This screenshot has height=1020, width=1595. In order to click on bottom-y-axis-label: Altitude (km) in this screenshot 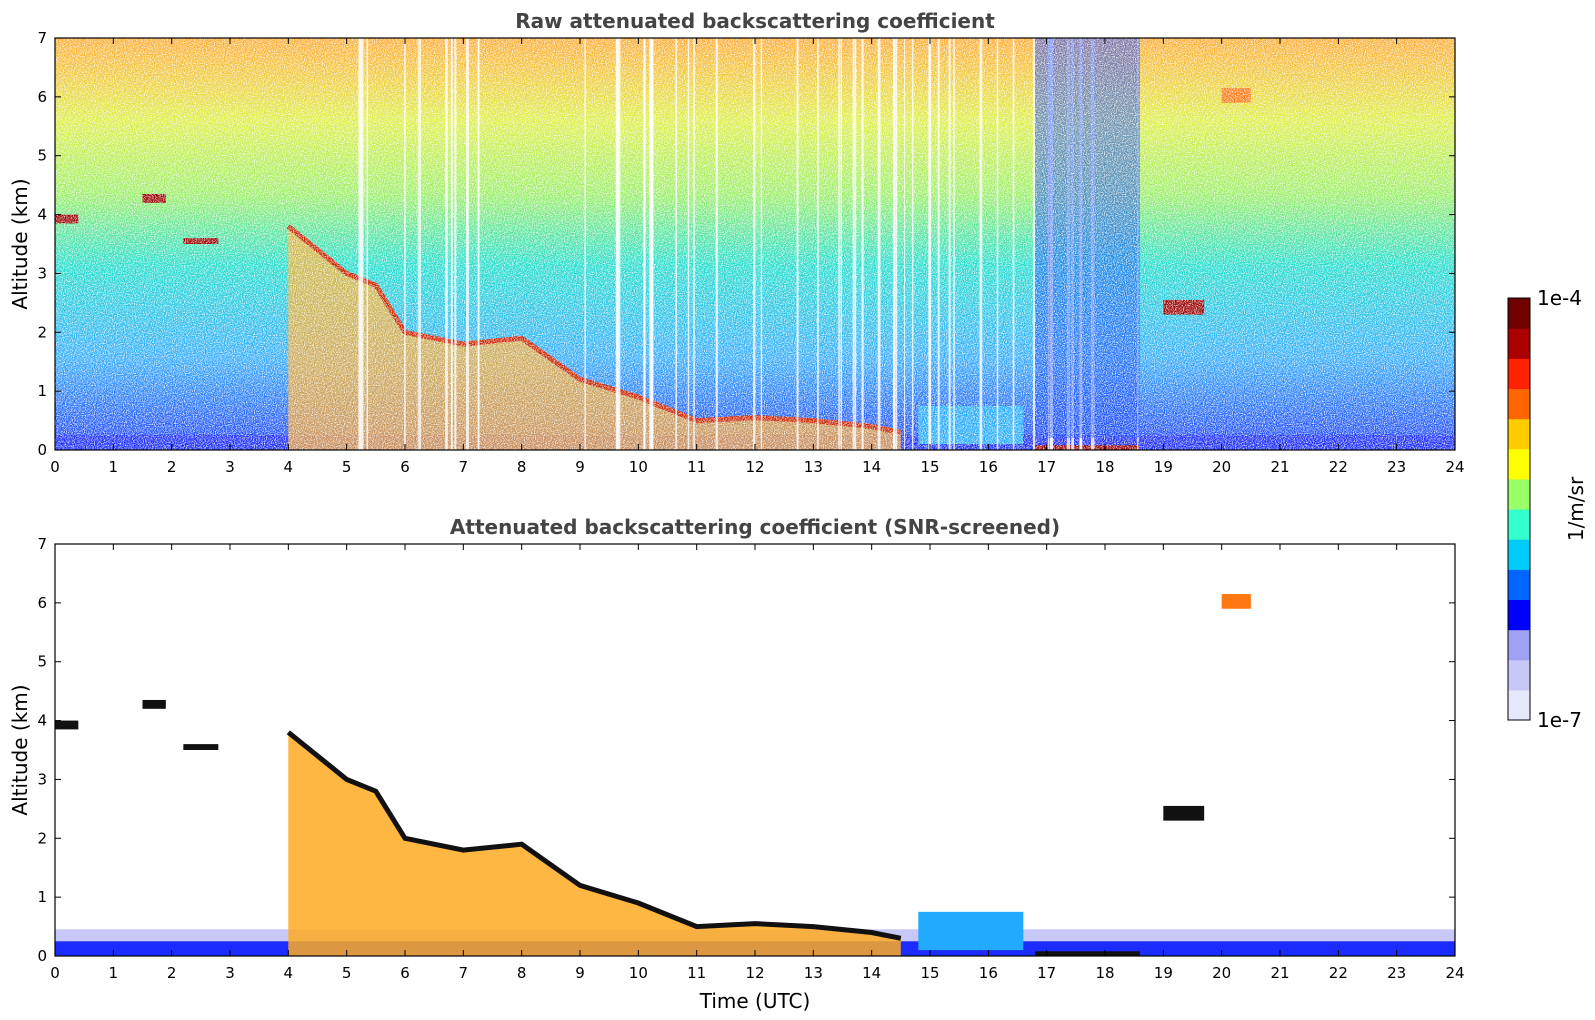, I will do `click(20, 749)`.